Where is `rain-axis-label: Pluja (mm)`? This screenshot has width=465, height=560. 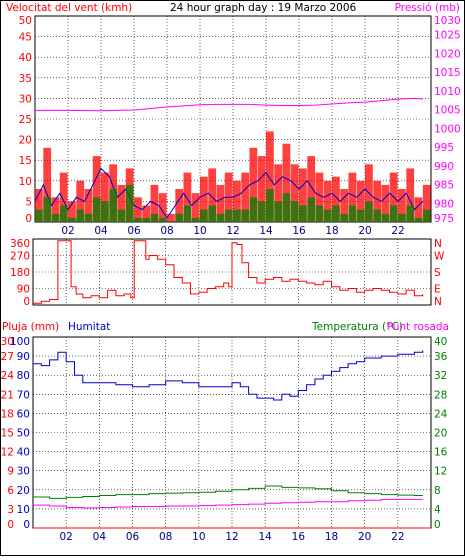 rain-axis-label: Pluja (mm) is located at coordinates (30, 327).